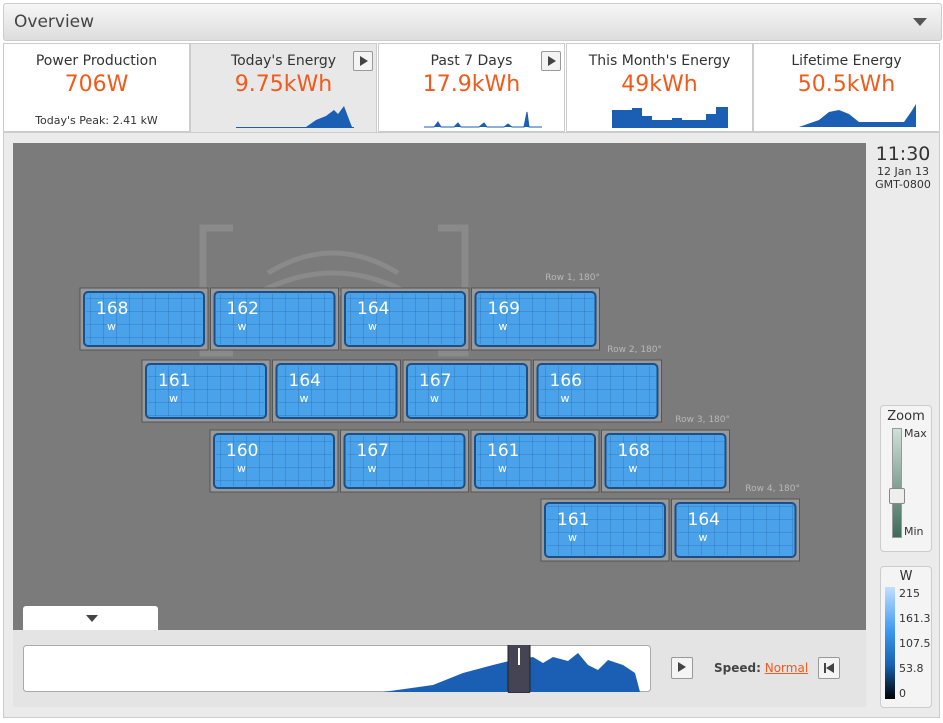 This screenshot has height=723, width=943. Describe the element at coordinates (283, 61) in the screenshot. I see `tab-title: Today's Energy` at that location.